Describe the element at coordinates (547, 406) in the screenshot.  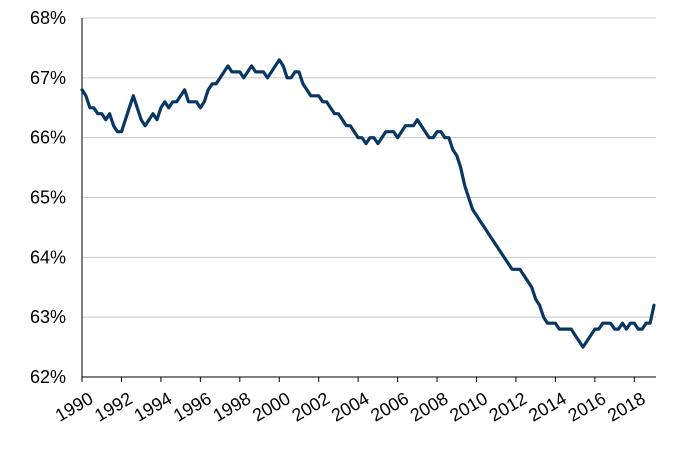
I see `x-tick-label: 2014` at that location.